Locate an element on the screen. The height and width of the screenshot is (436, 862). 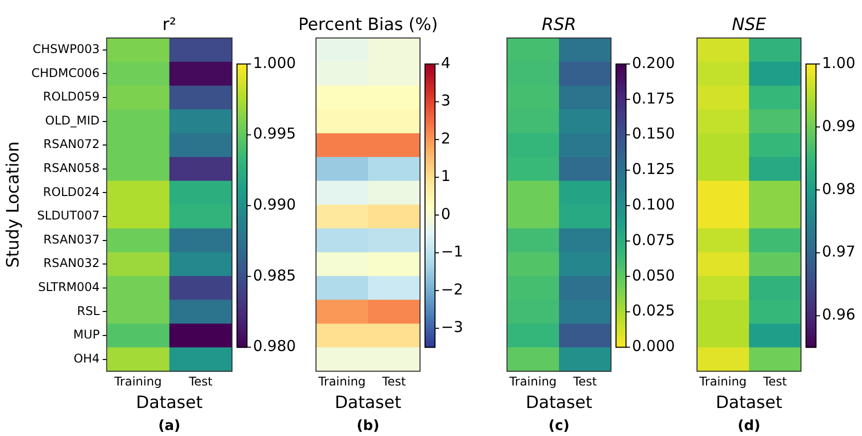
y-axis-title: Study Location is located at coordinates (14, 204).